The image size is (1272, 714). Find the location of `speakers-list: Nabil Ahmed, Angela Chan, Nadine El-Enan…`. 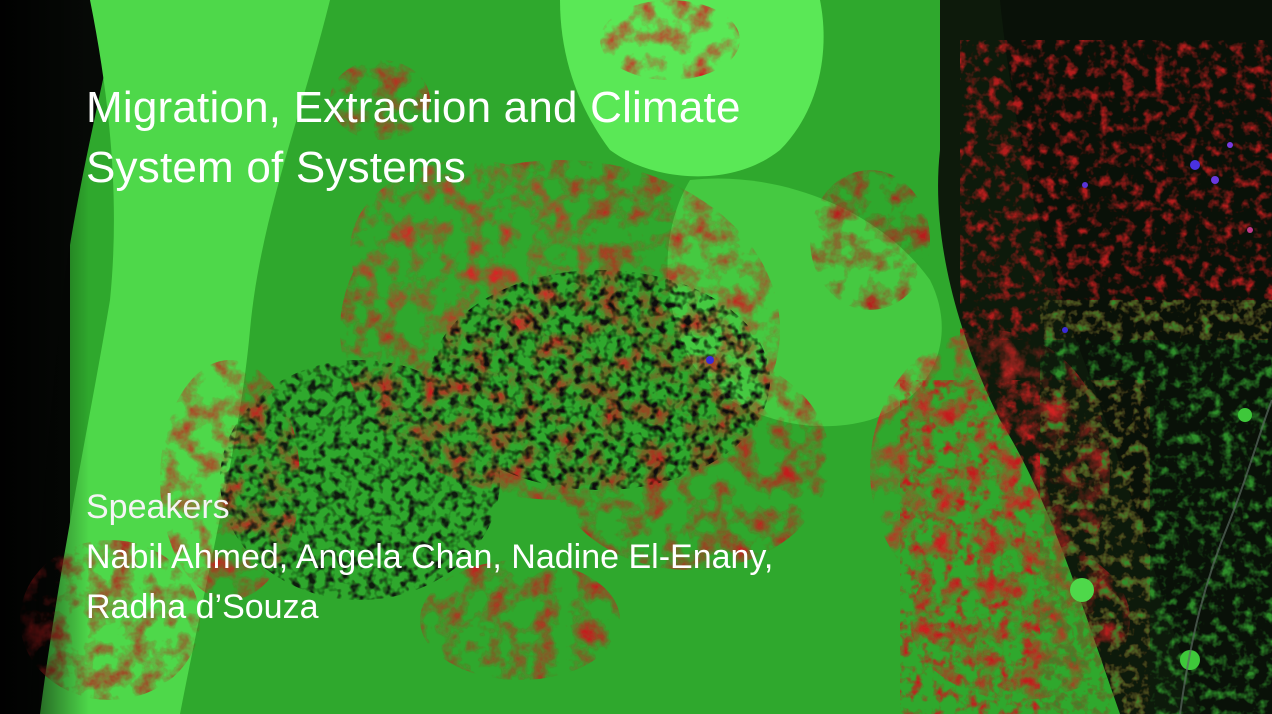

speakers-list: Nabil Ahmed, Angela Chan, Nadine El-Enan… is located at coordinates (576, 582).